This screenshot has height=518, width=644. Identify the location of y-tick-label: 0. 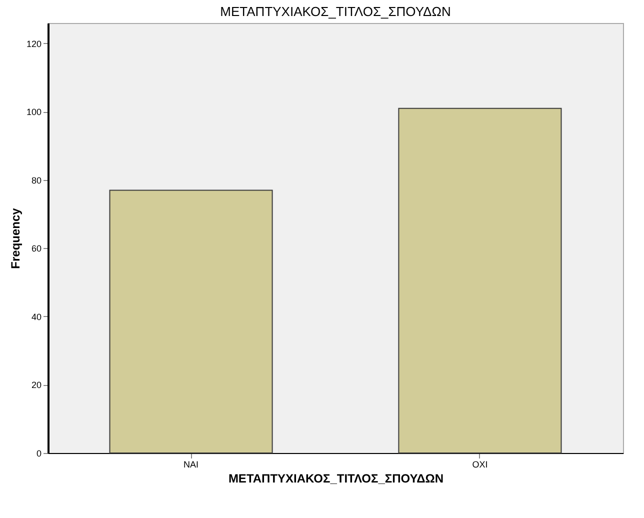
(39, 453).